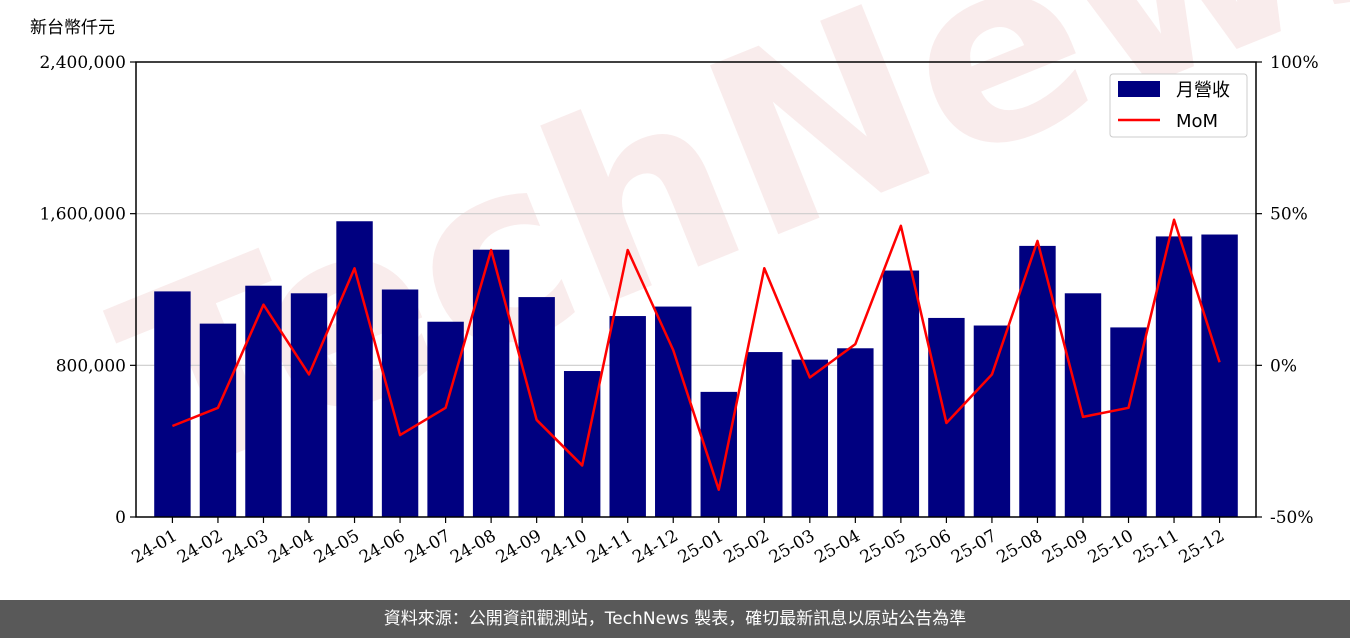  I want to click on y-left-tick-label: 0, so click(120, 518).